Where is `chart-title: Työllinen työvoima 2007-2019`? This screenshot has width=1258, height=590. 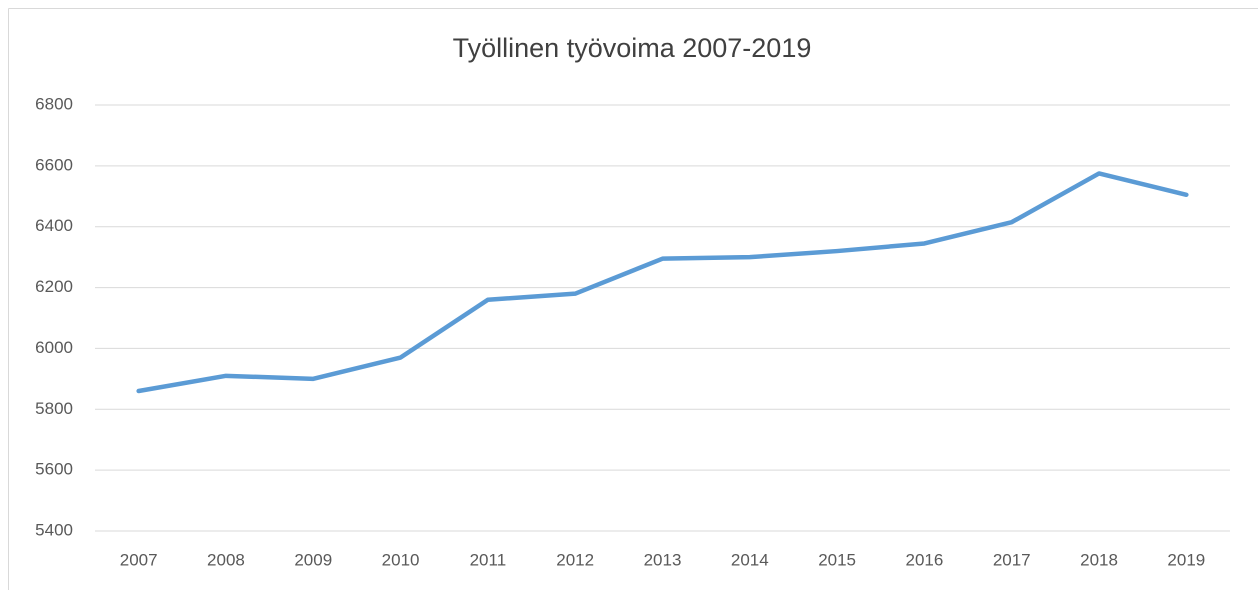 chart-title: Työllinen työvoima 2007-2019 is located at coordinates (632, 48).